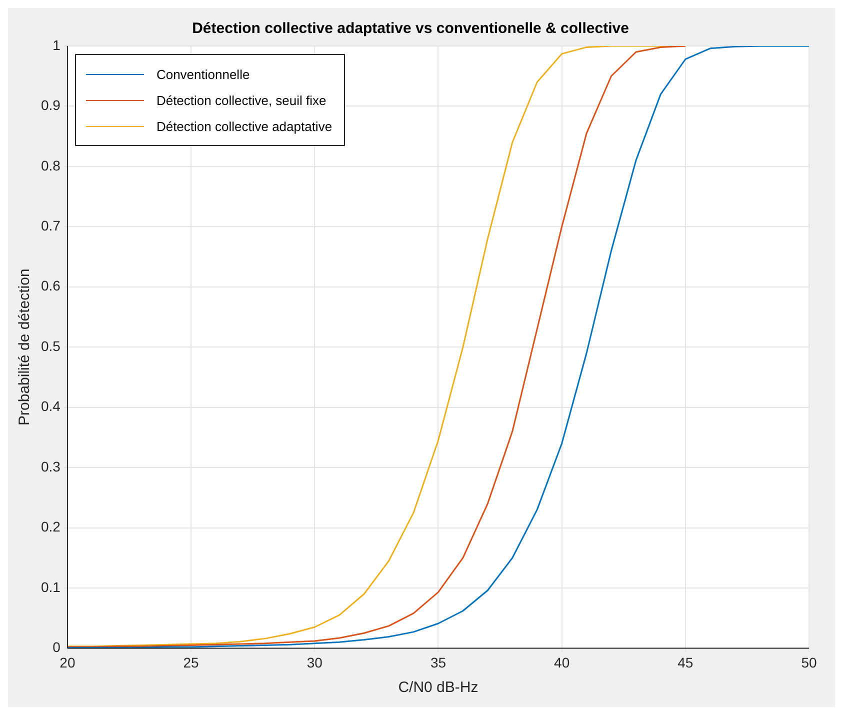 The height and width of the screenshot is (715, 843). Describe the element at coordinates (50, 406) in the screenshot. I see `y-tick-label: 0.4` at that location.